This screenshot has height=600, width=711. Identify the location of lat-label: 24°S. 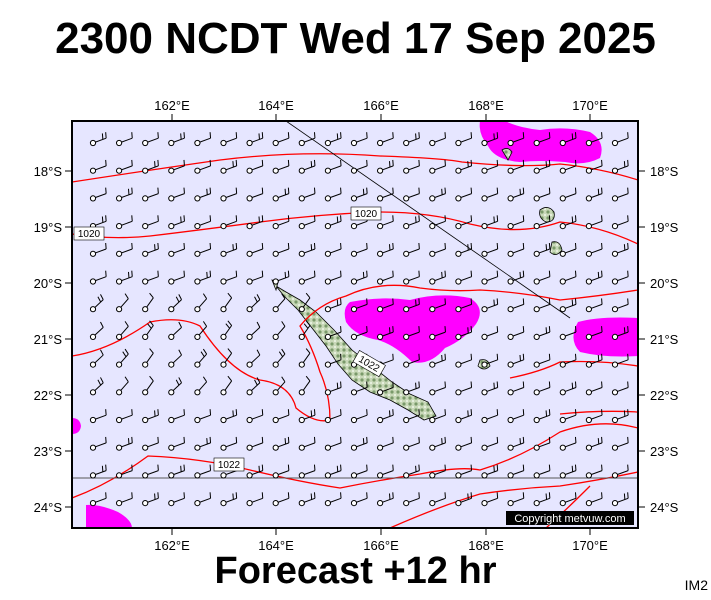
(48, 507).